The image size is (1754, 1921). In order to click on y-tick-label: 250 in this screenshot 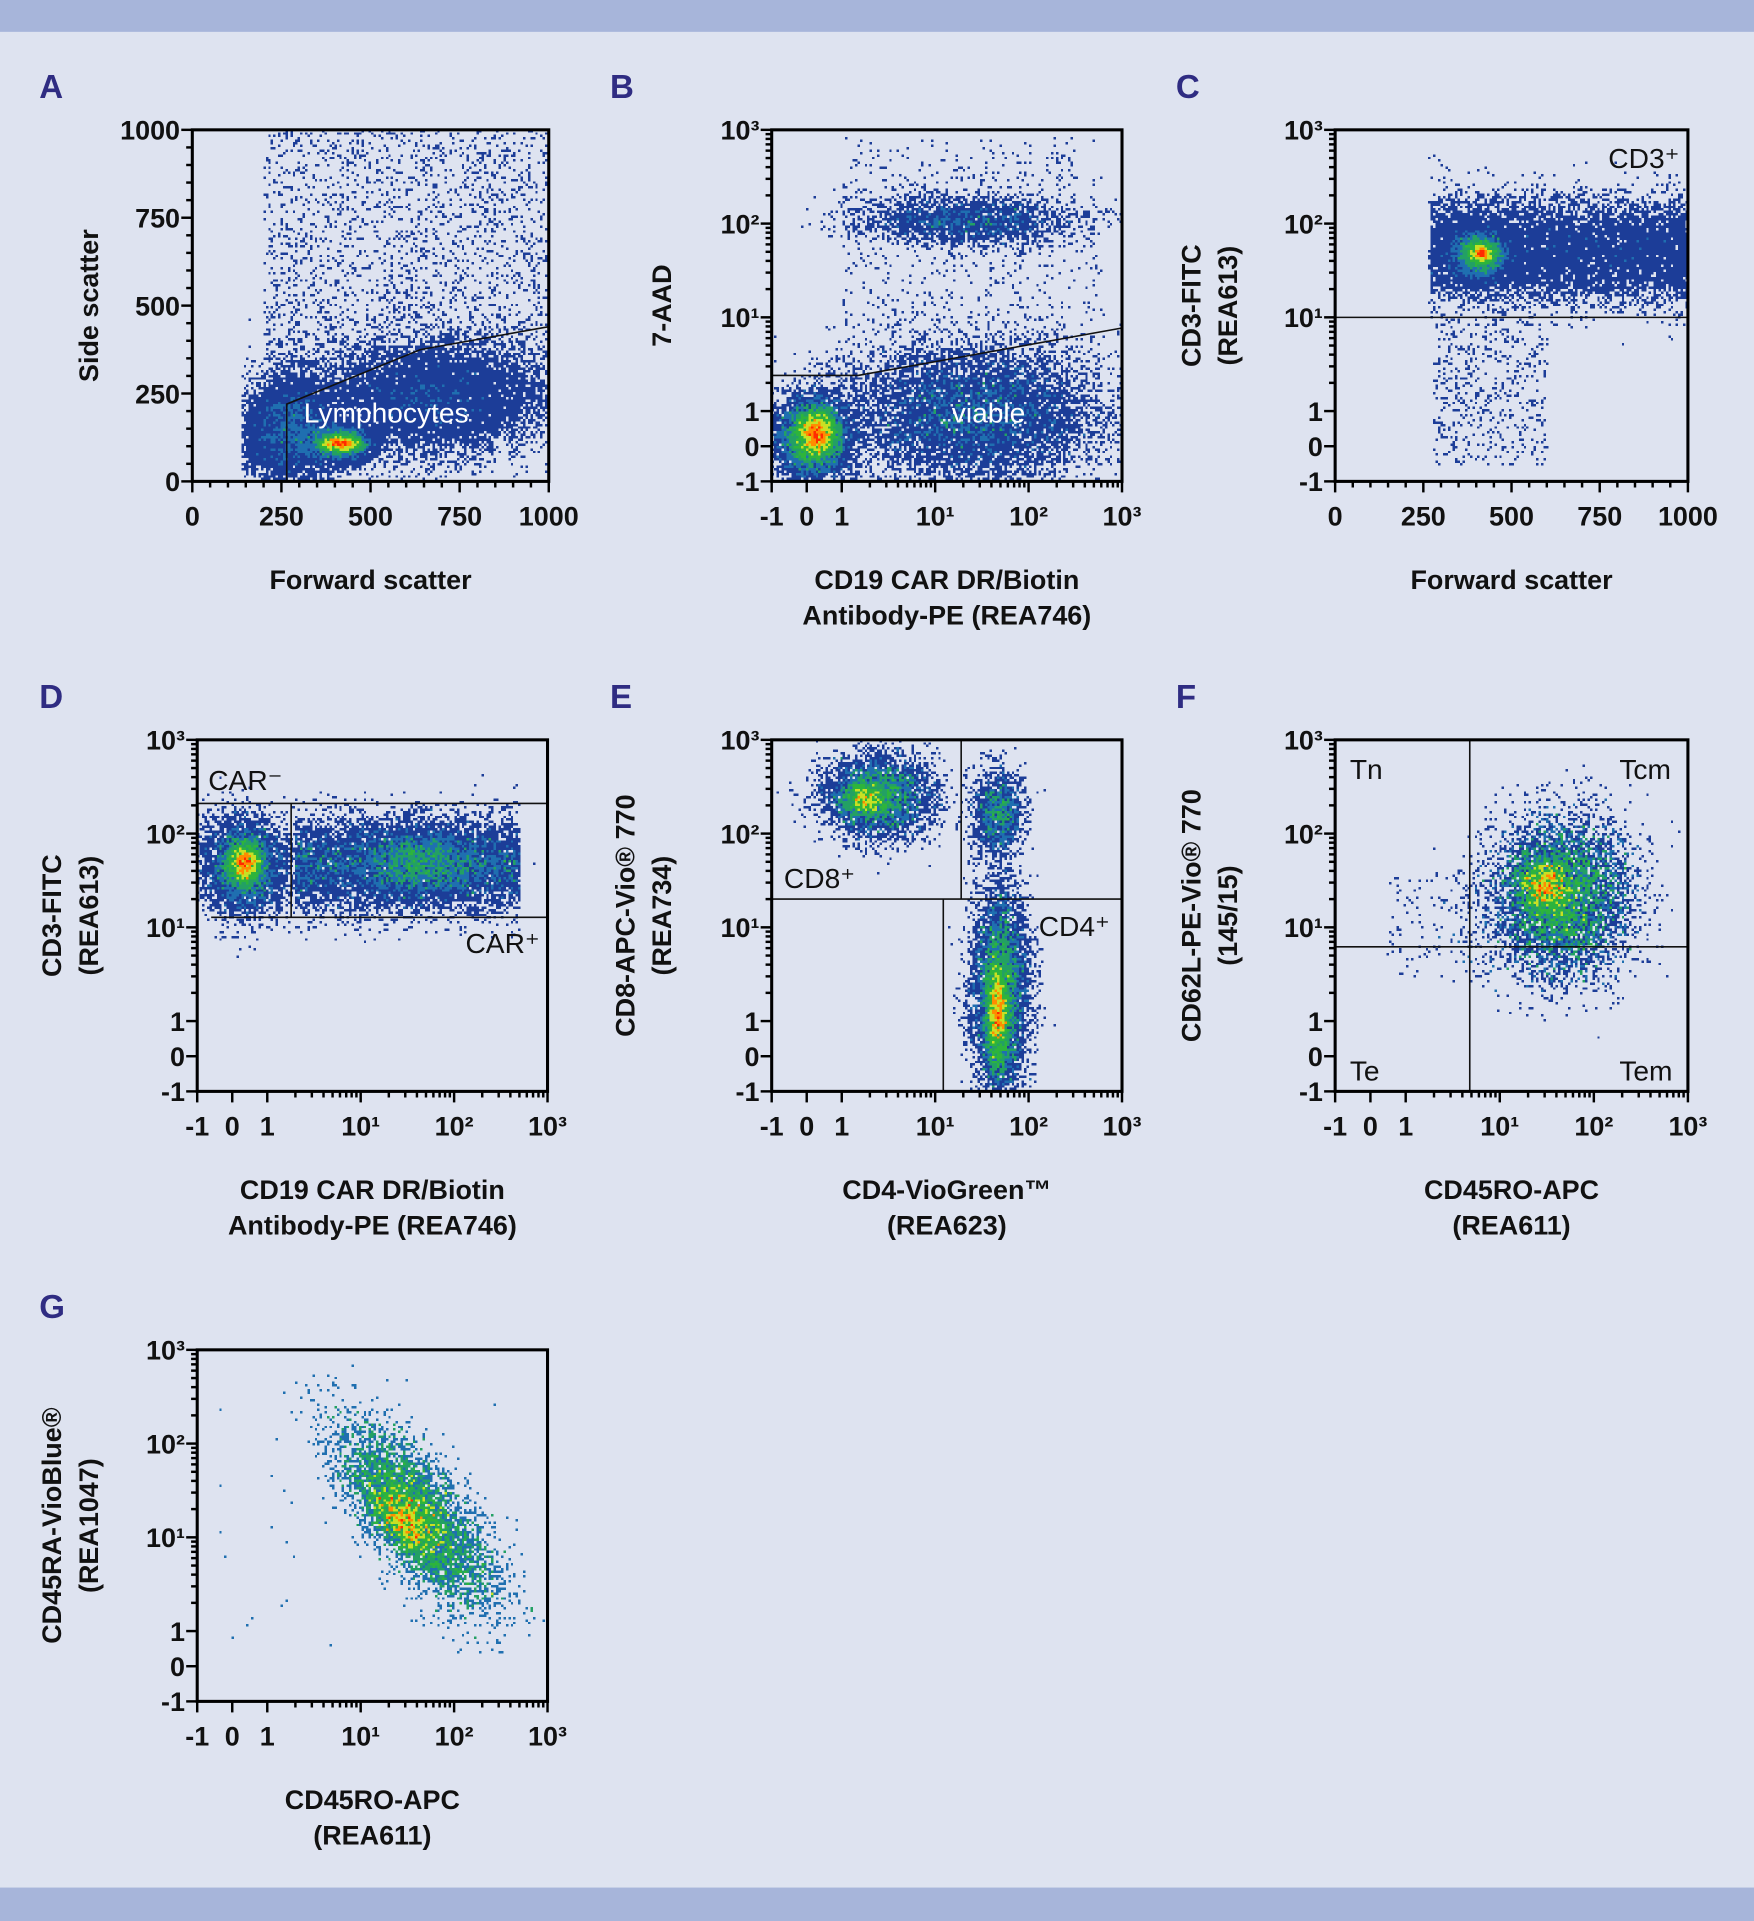, I will do `click(157, 394)`.